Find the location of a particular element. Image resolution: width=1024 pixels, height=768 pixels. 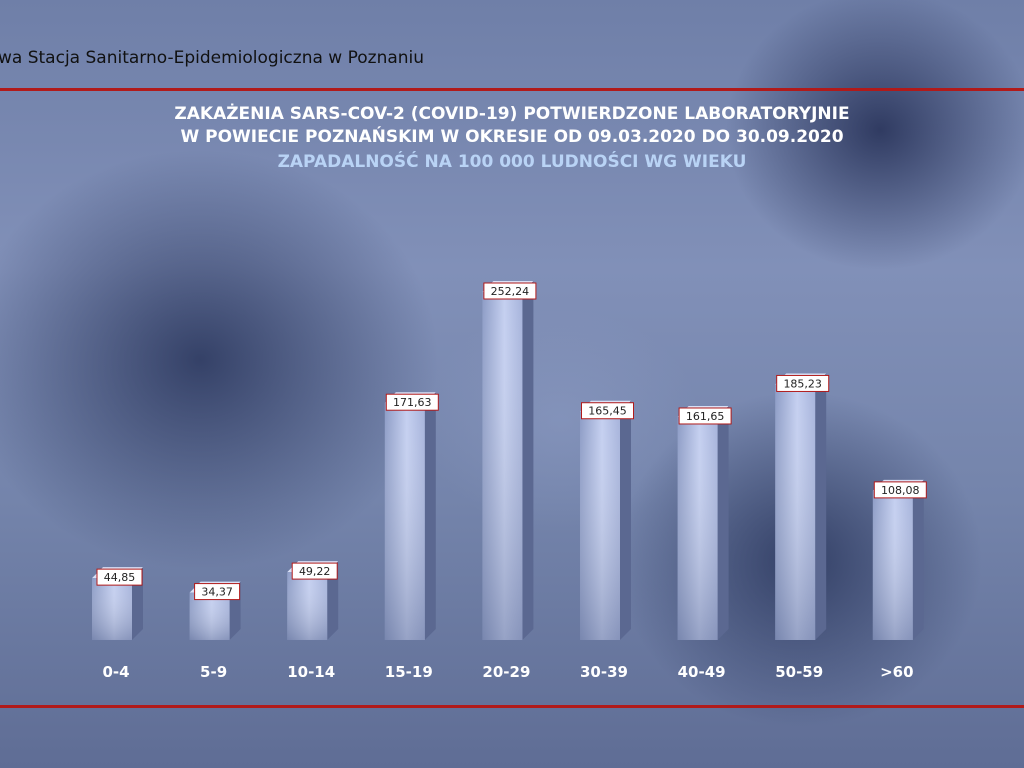

x-tick-label: >60 is located at coordinates (896, 672).